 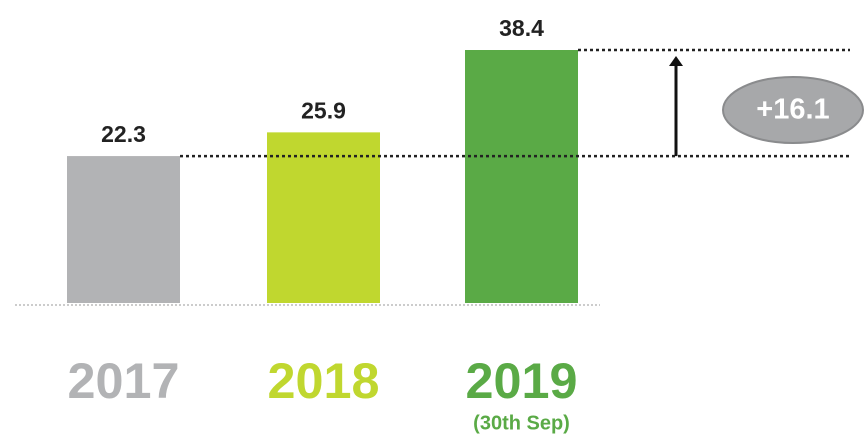 What do you see at coordinates (521, 28) in the screenshot?
I see `value-label: 38.4` at bounding box center [521, 28].